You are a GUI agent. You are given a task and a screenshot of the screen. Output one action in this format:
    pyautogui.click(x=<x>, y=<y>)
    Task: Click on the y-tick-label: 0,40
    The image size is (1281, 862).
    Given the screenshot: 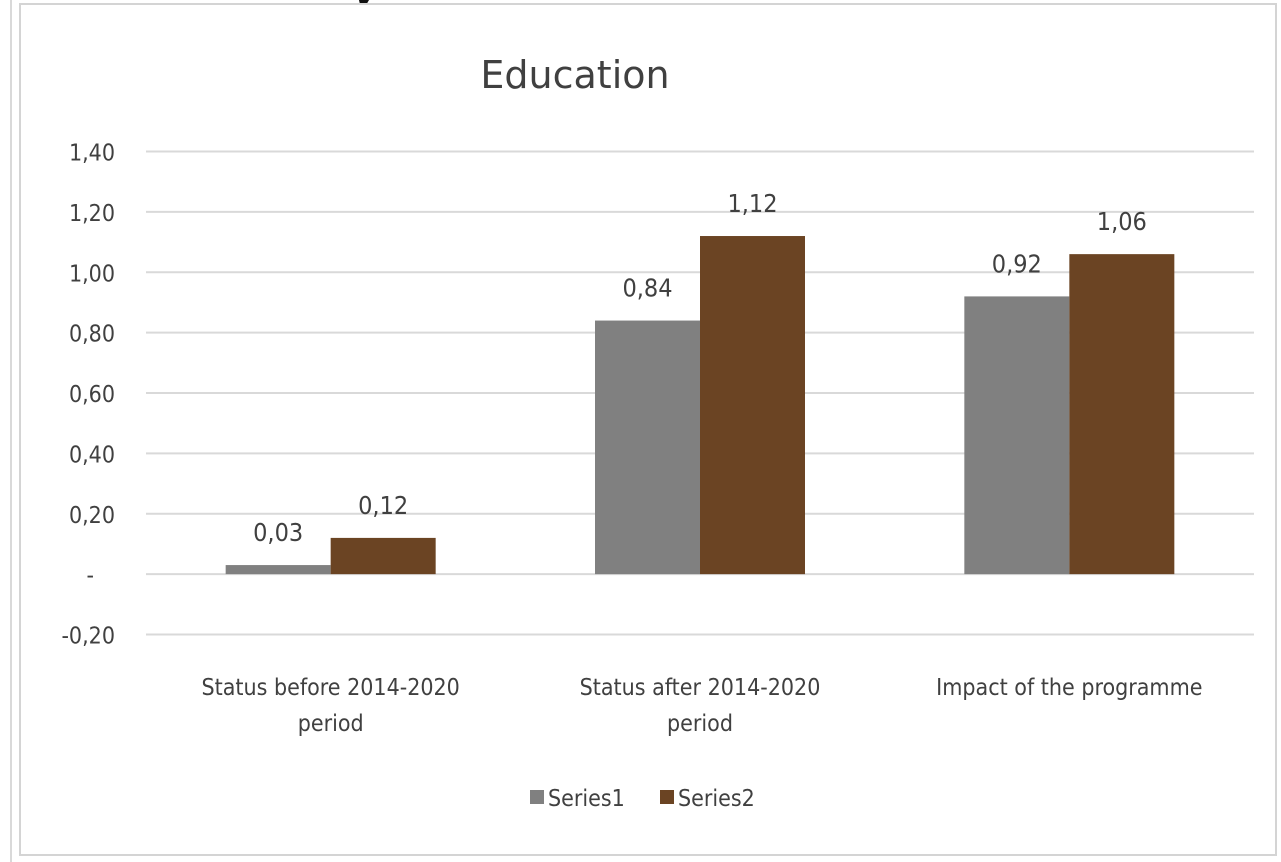 What is the action you would take?
    pyautogui.click(x=92, y=455)
    